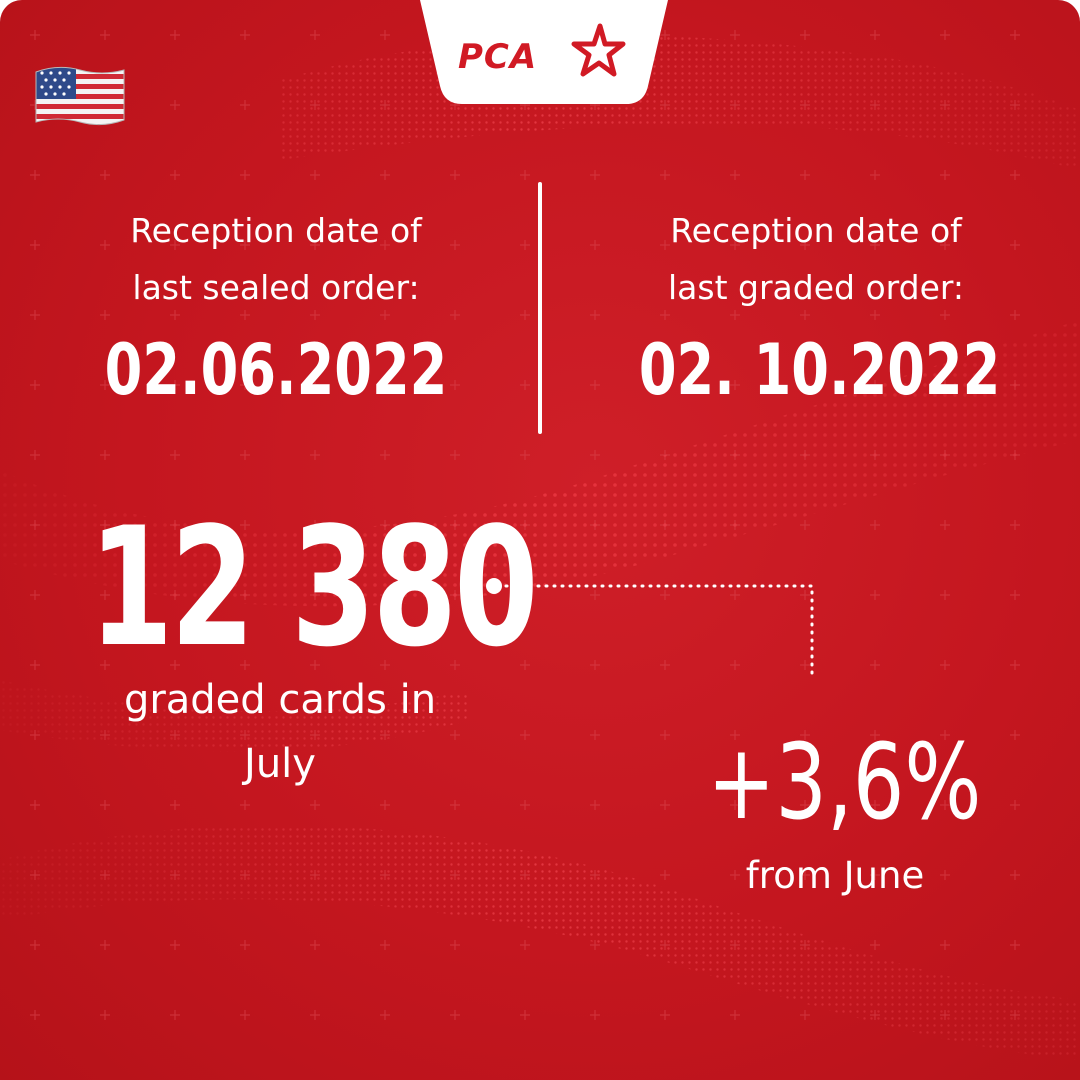  What do you see at coordinates (276, 230) in the screenshot?
I see `sealed-order-label-line1: Reception date of` at bounding box center [276, 230].